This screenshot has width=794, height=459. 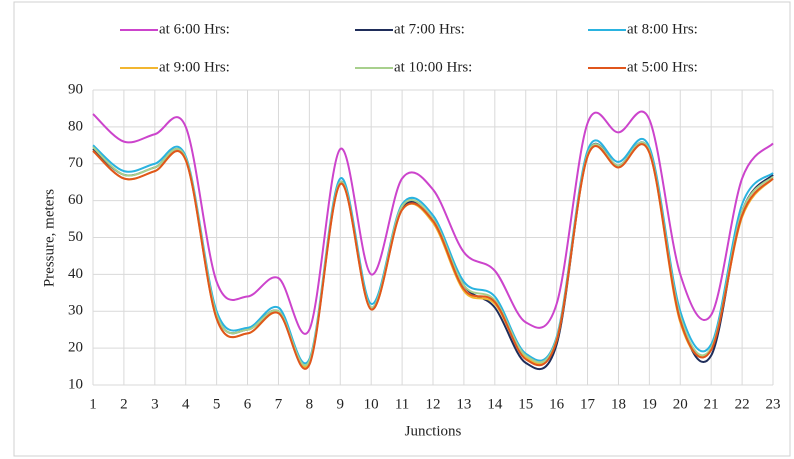 What do you see at coordinates (194, 67) in the screenshot?
I see `legend-label: at 9:00 Hrs:` at bounding box center [194, 67].